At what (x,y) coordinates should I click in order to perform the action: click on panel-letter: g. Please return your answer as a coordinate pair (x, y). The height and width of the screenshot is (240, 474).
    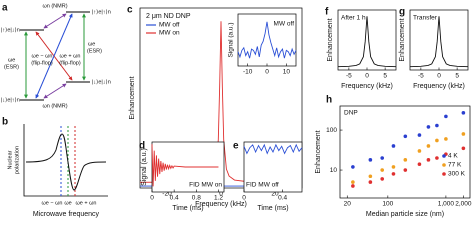
    Looking at the image, I should click on (402, 12).